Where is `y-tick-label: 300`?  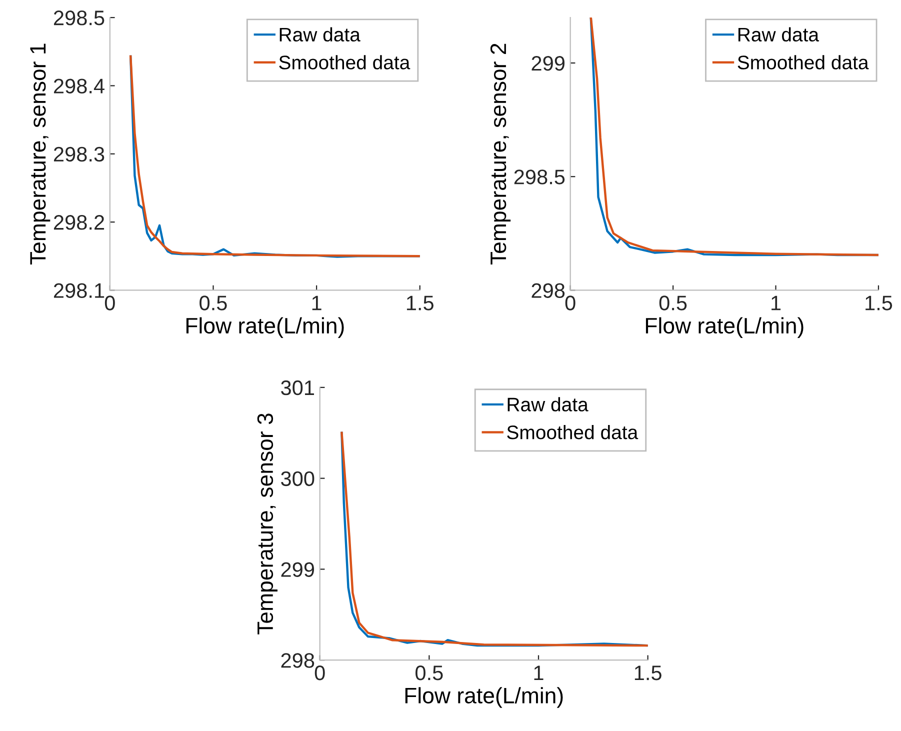 y-tick-label: 300 is located at coordinates (297, 478).